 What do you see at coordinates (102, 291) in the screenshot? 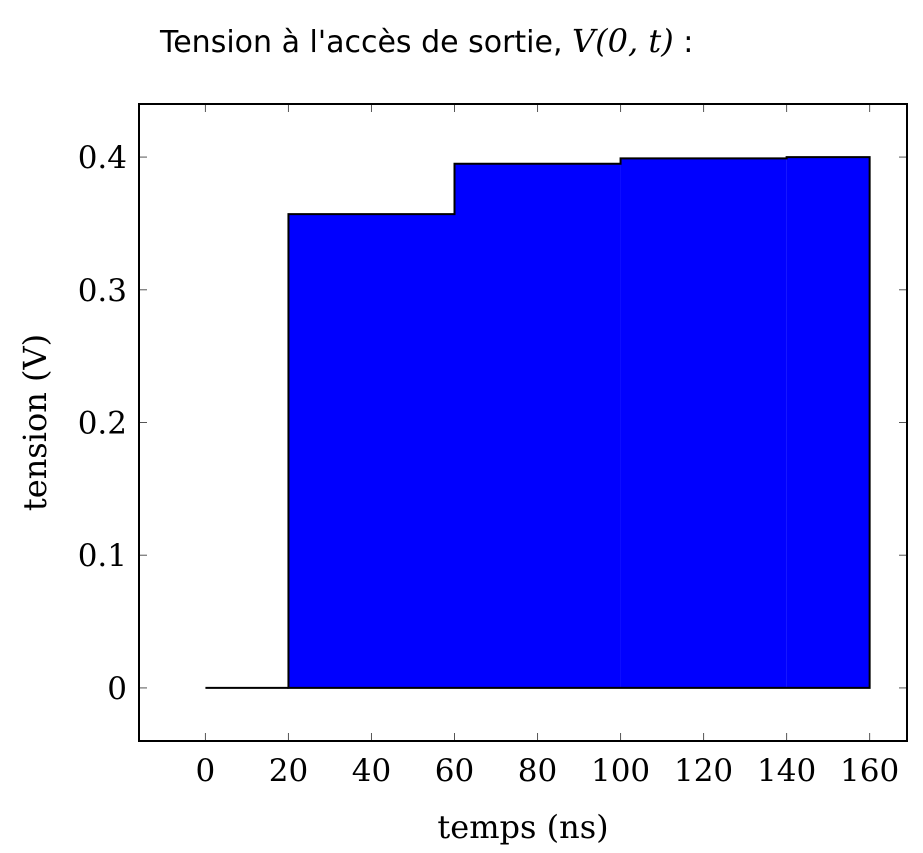
I see `y-tick-label: 0.3` at bounding box center [102, 291].